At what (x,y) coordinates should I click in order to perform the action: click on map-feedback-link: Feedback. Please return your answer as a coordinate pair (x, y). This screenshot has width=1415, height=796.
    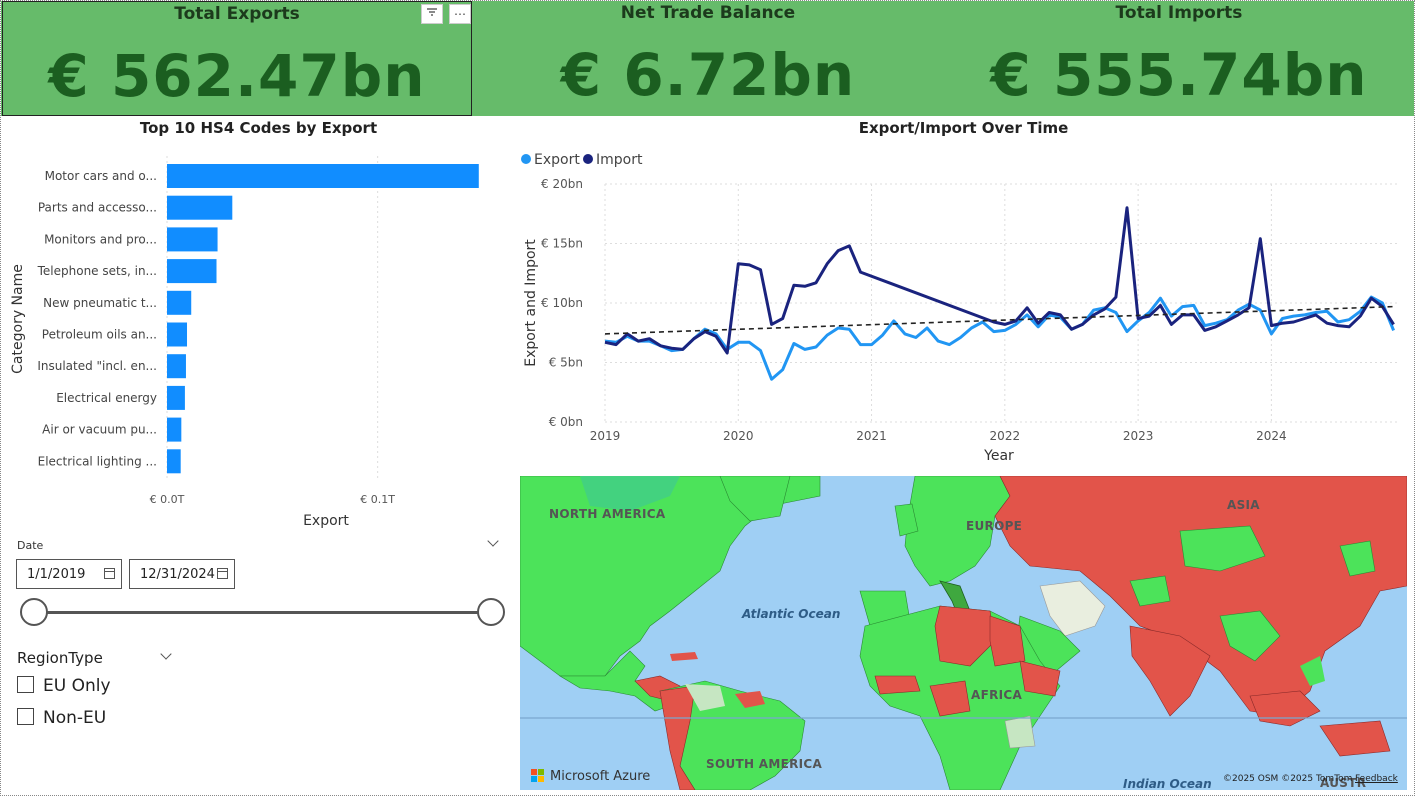
    Looking at the image, I should click on (1376, 779).